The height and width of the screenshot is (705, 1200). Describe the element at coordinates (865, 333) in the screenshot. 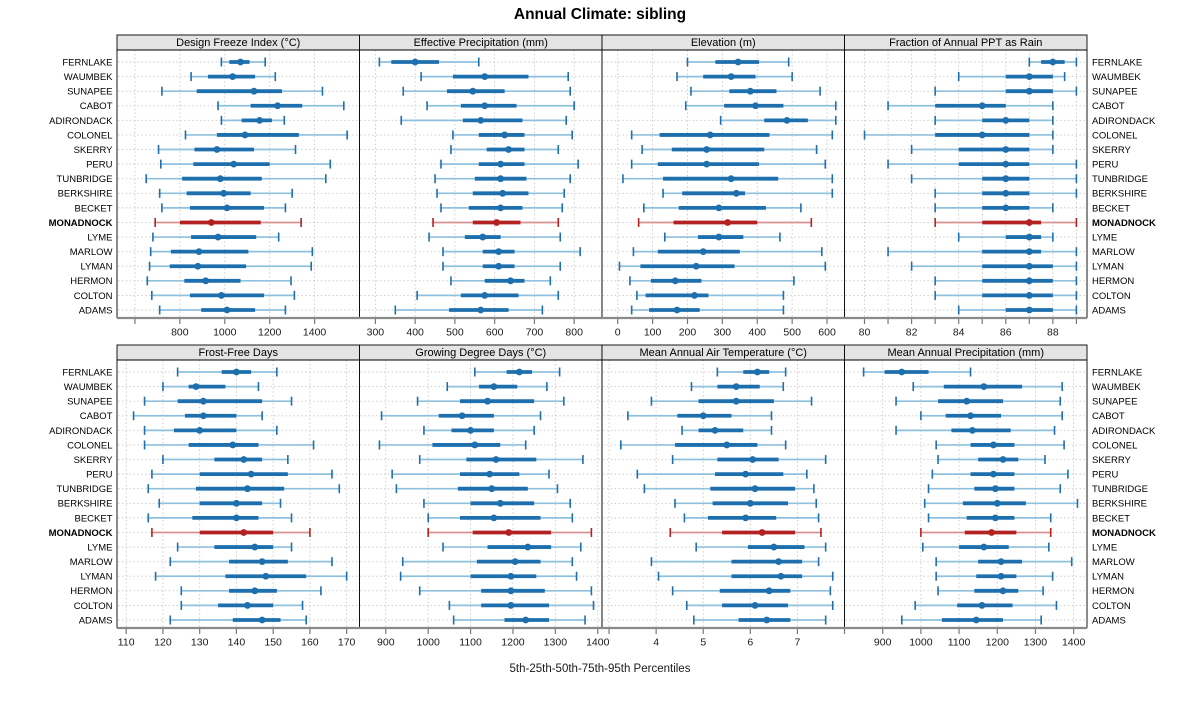

I see `axis-tick-label: 80` at that location.